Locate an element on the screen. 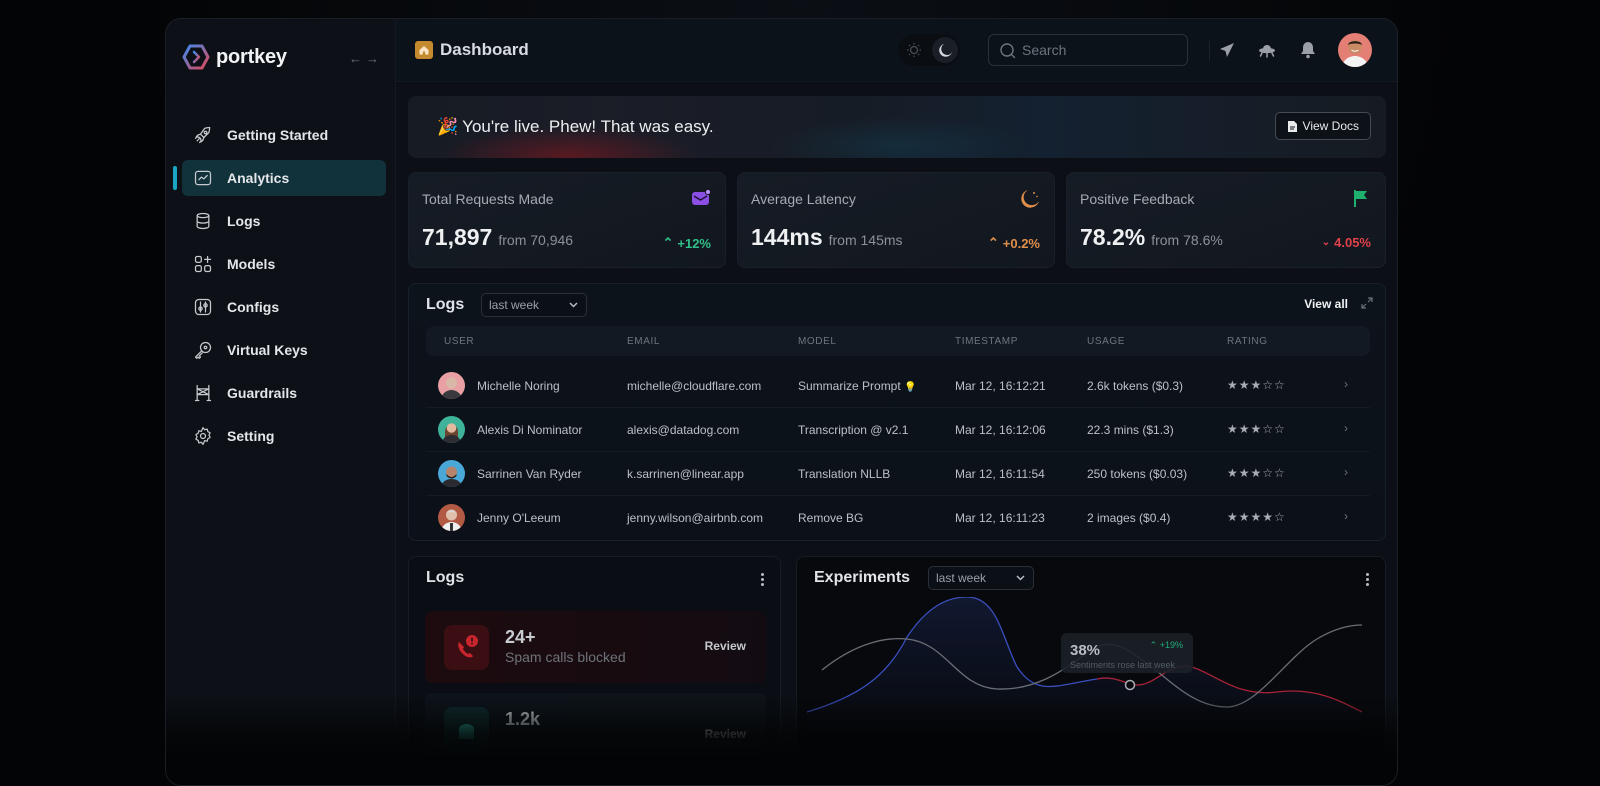 This screenshot has width=1600, height=786. stat-label: Positive Feedback is located at coordinates (1137, 199).